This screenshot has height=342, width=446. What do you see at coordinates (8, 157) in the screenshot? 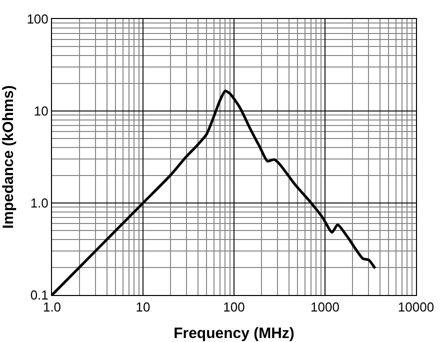
I see `y-axis-title: Impedance (kOhms)` at bounding box center [8, 157].